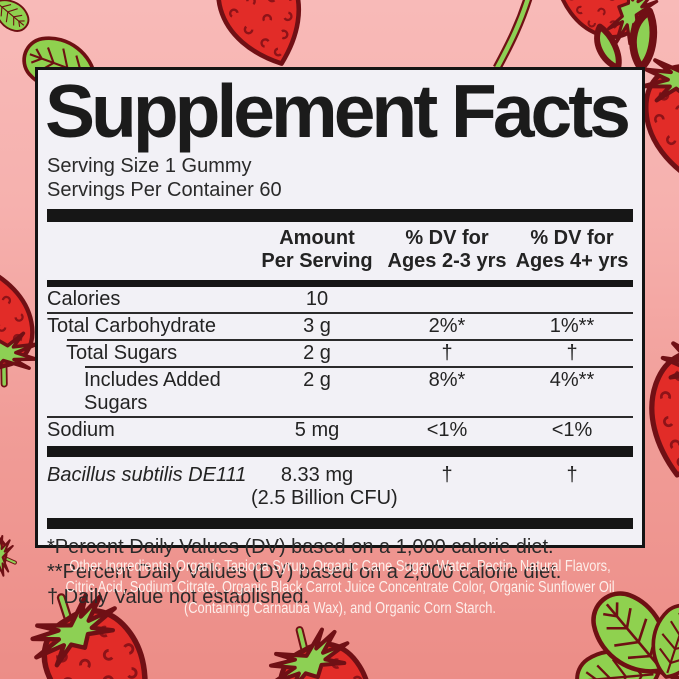 This screenshot has height=679, width=679. I want to click on panel-title: Supplement Facts, so click(338, 111).